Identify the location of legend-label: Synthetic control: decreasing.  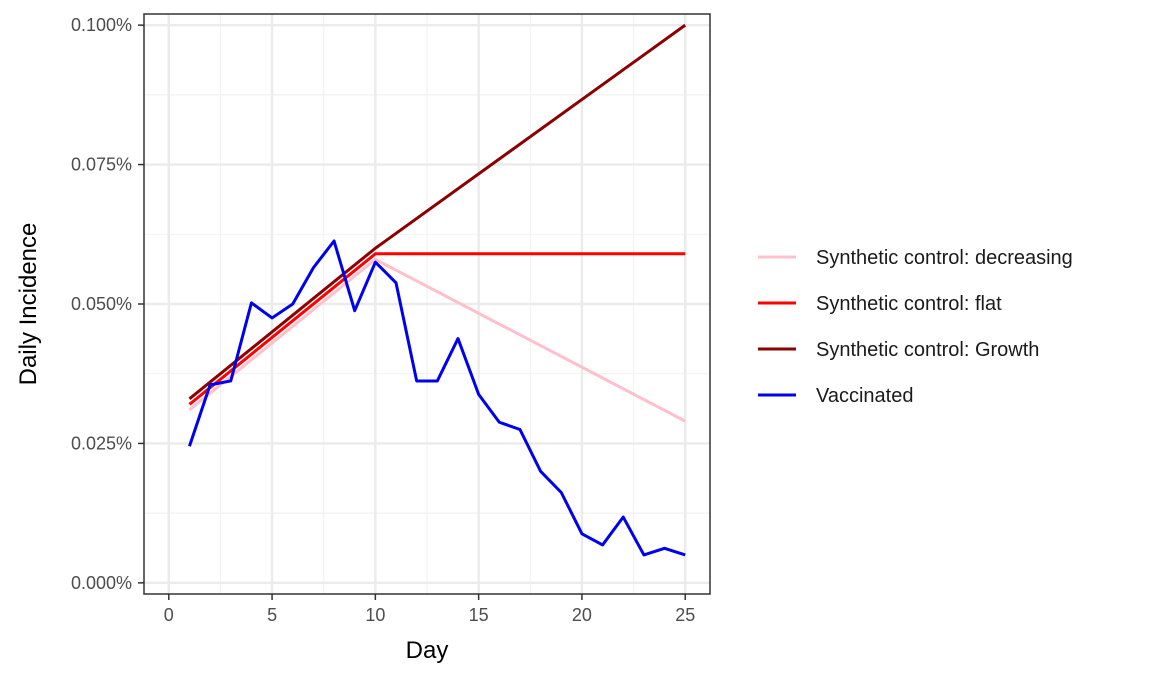
(944, 258).